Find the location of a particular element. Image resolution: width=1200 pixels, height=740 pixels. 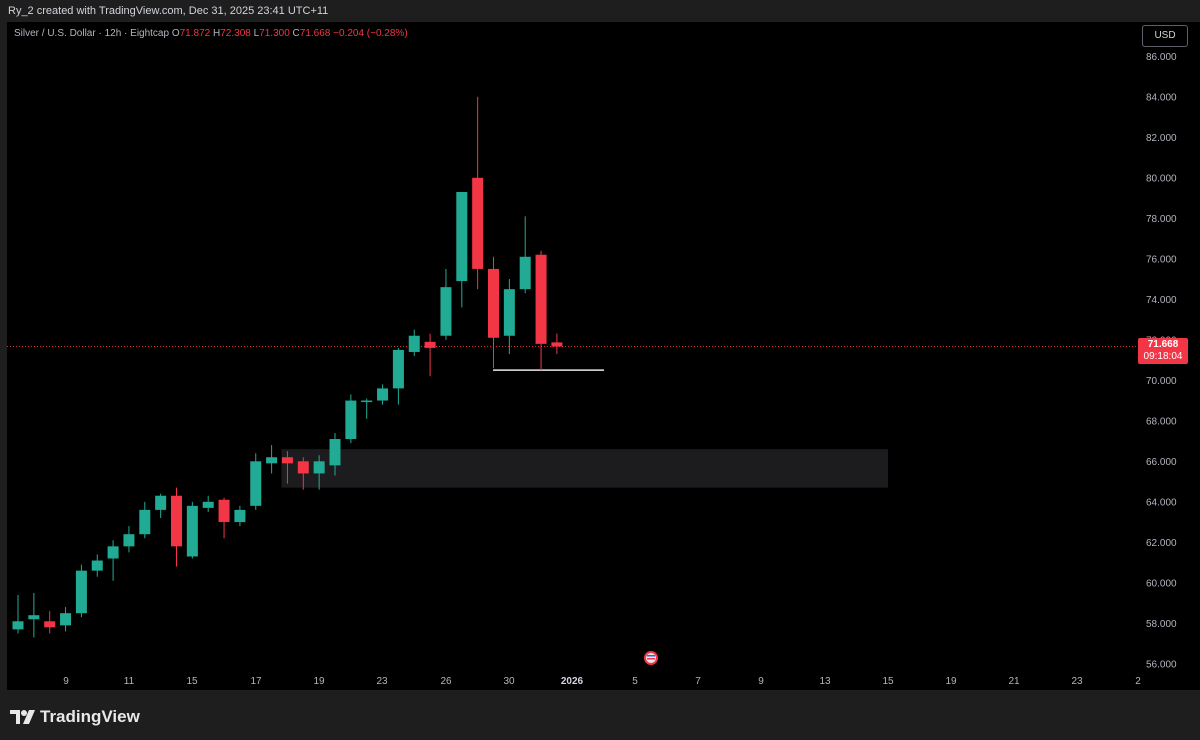

symbol-info: Silver / U.S. Dollar · 12h · Eightcap is located at coordinates (92, 33).